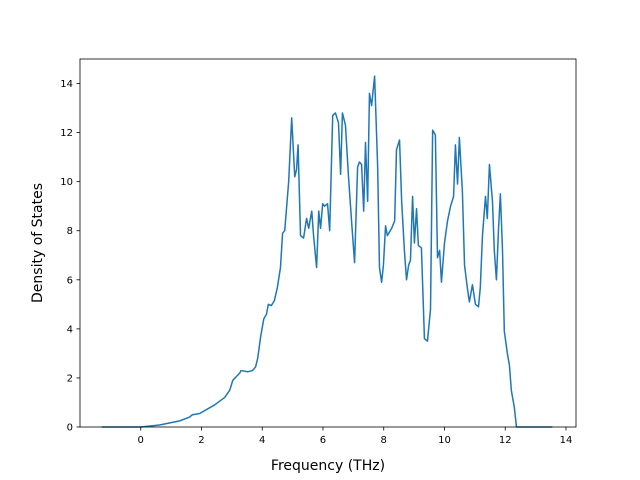 This screenshot has height=480, width=640. I want to click on x-tick-label: 6, so click(323, 440).